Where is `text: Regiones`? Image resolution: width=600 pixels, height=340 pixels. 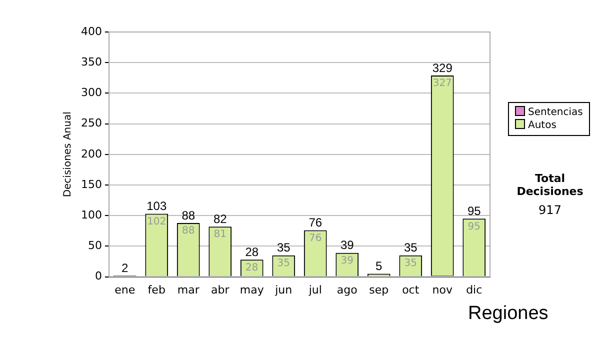
text: Regiones is located at coordinates (508, 314).